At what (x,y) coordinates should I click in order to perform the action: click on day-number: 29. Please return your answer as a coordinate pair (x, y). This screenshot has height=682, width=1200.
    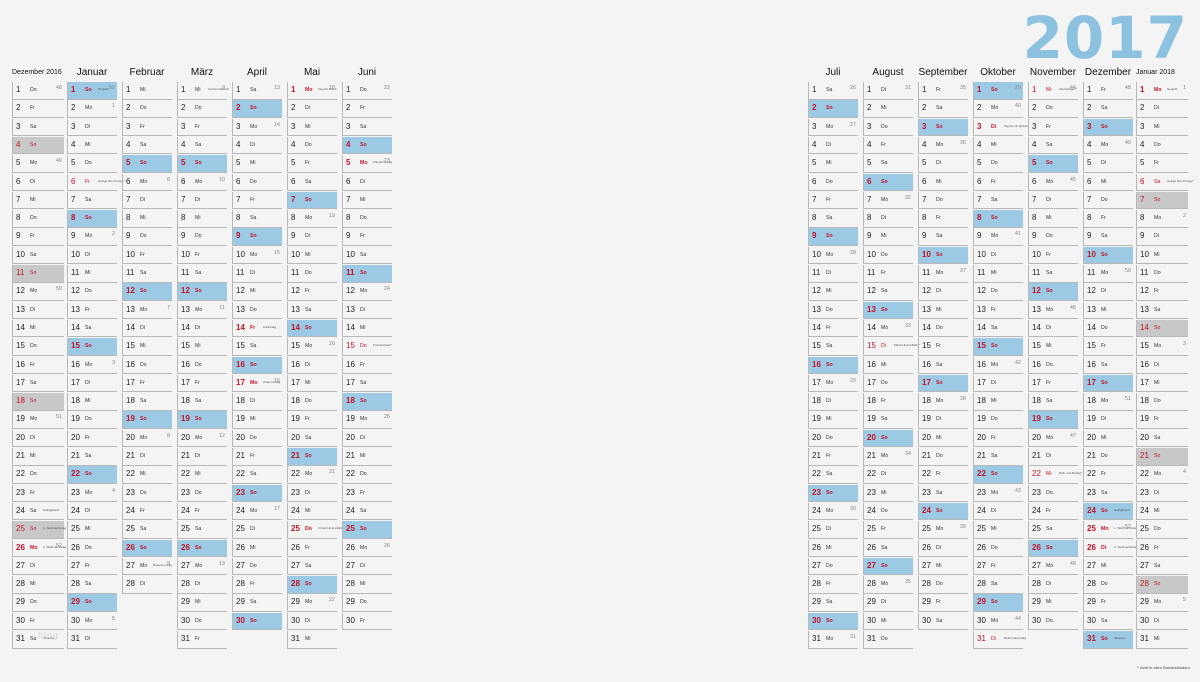
    Looking at the image, I should click on (981, 602).